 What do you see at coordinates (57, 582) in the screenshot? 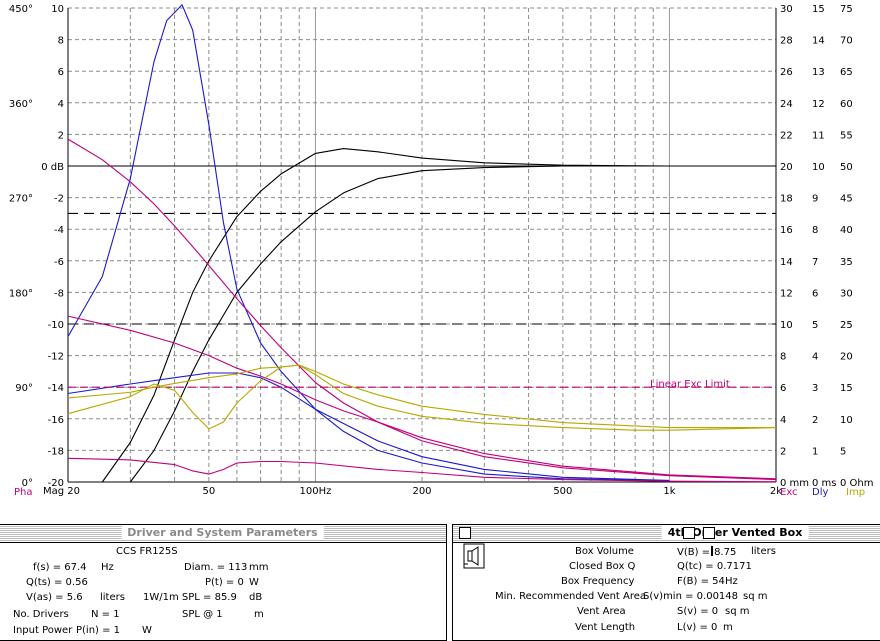
I see `qts-field: Q(ts) = 0.56` at bounding box center [57, 582].